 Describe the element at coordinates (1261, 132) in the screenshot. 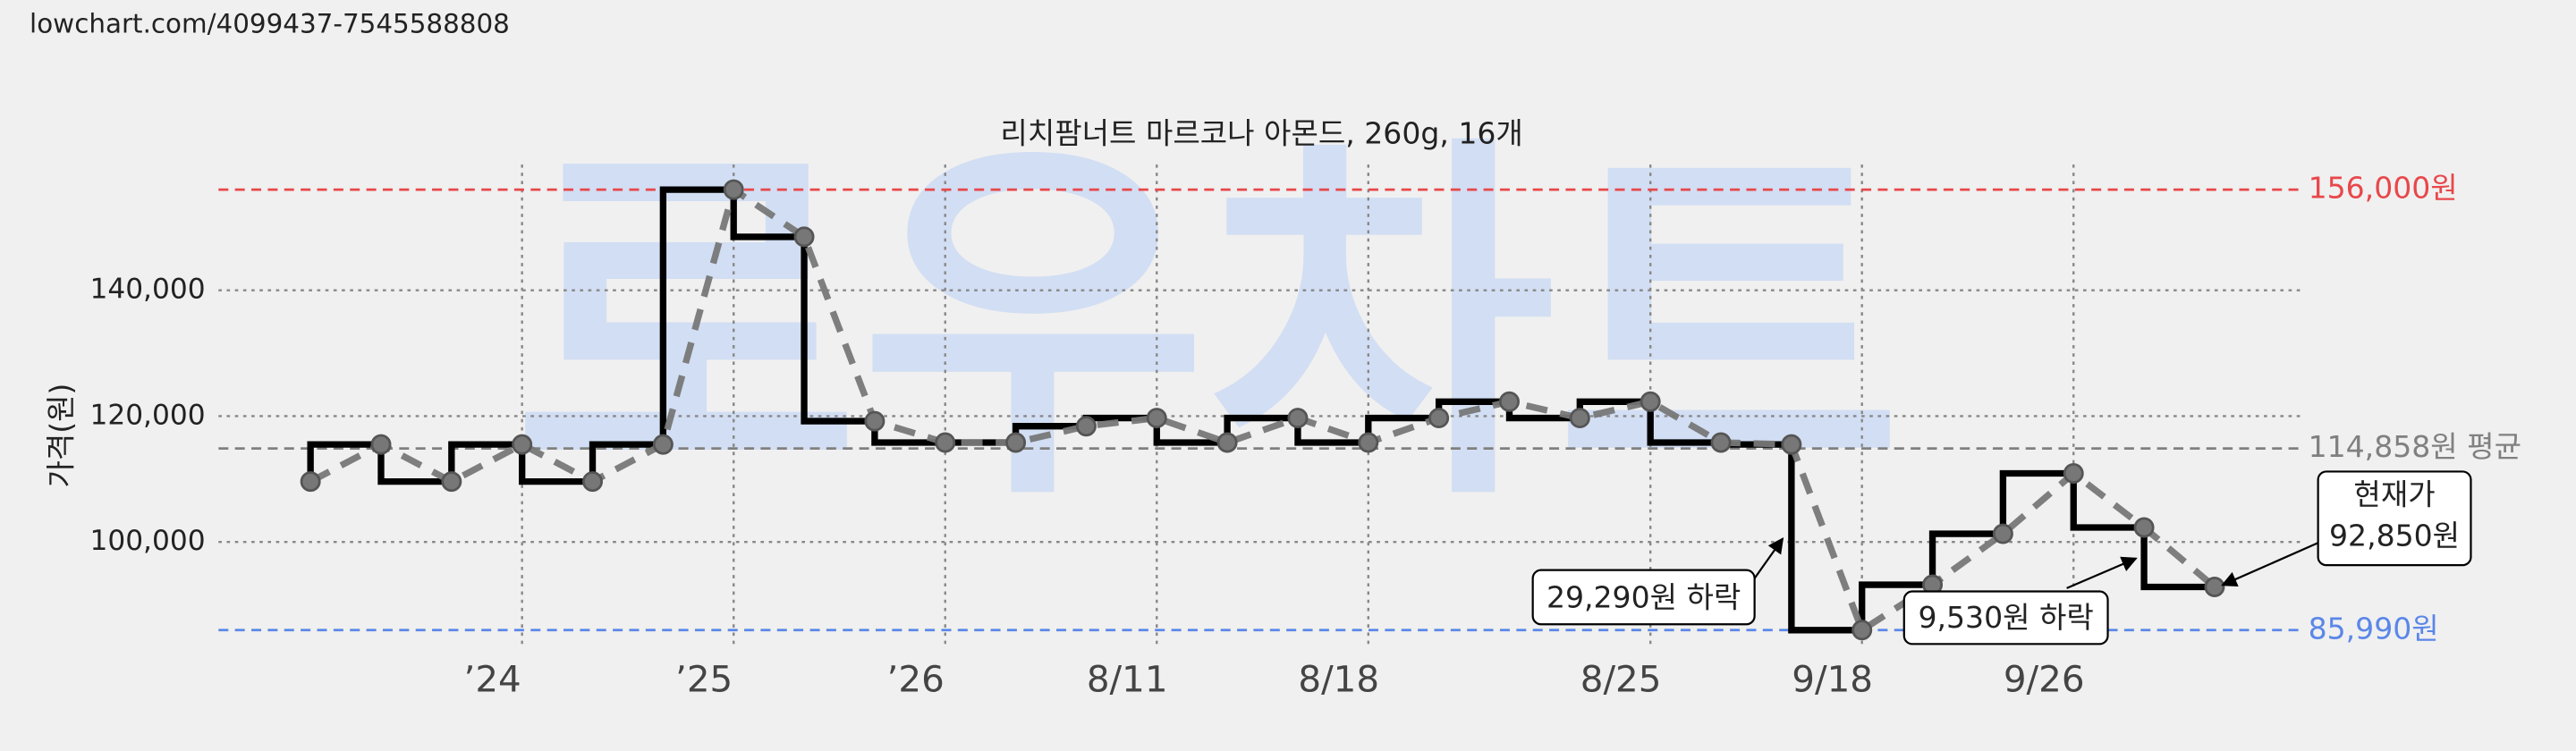

I see `chart-title: 리치팜너트 마르코나 아몬드, 260g, 16개` at that location.